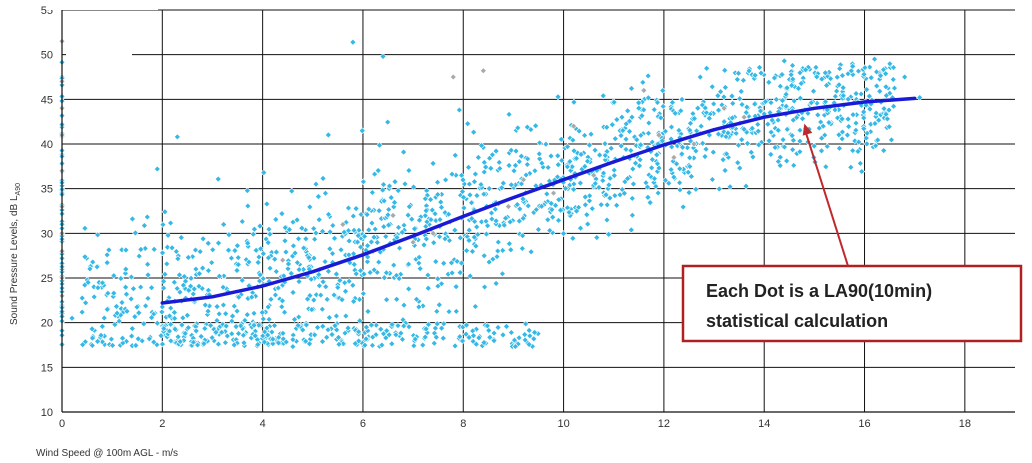 This screenshot has height=463, width=1032. I want to click on x-tick-label: 10, so click(563, 424).